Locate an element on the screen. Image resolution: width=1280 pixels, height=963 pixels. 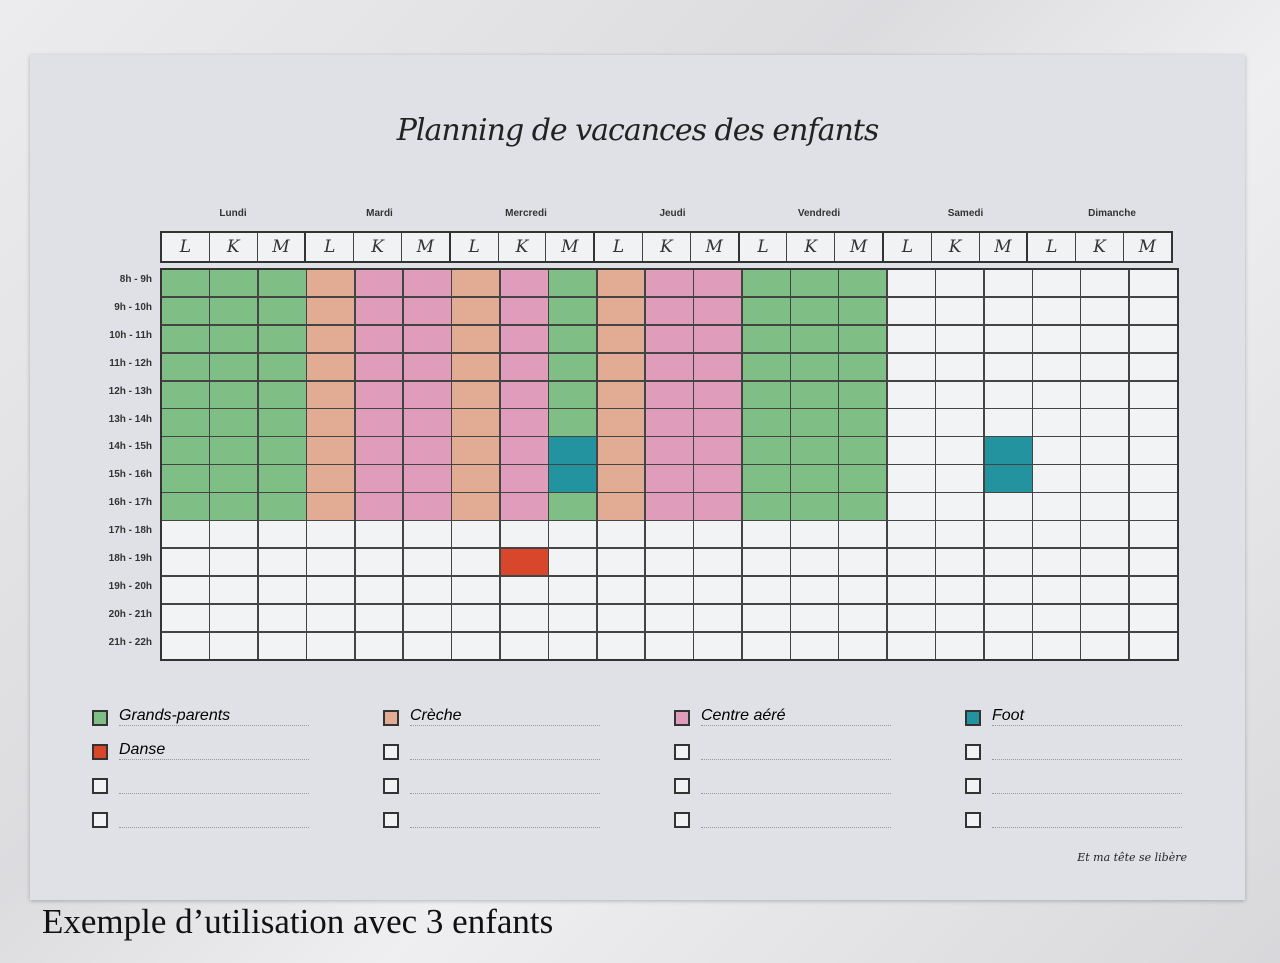
legend-item: Danse is located at coordinates (207, 751).